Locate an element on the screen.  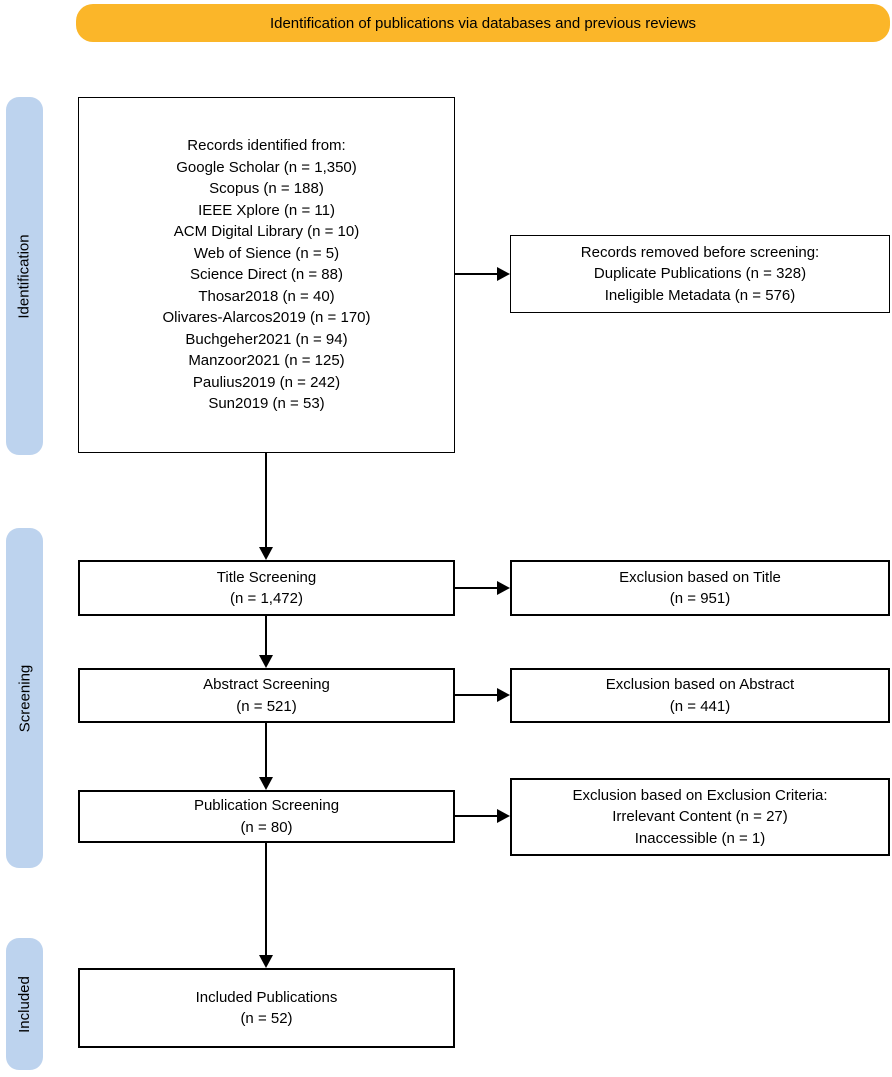
stage-label-identification-text: Identification is located at coordinates (25, 276).